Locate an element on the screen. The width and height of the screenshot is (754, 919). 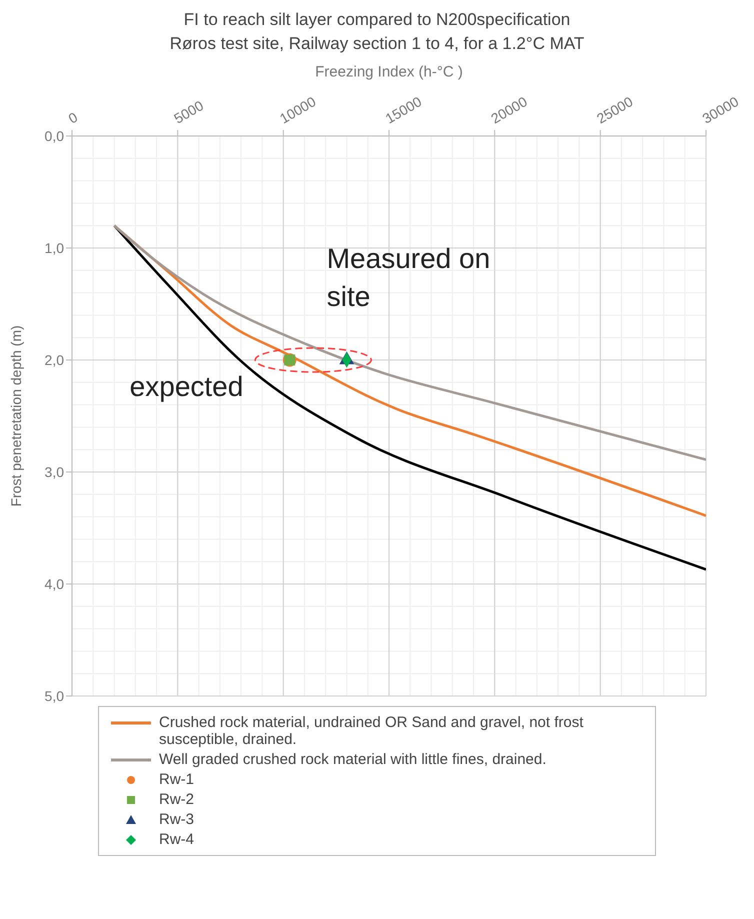
chart-title: FI to reach silt layer compared to N200specification is located at coordinates (377, 20).